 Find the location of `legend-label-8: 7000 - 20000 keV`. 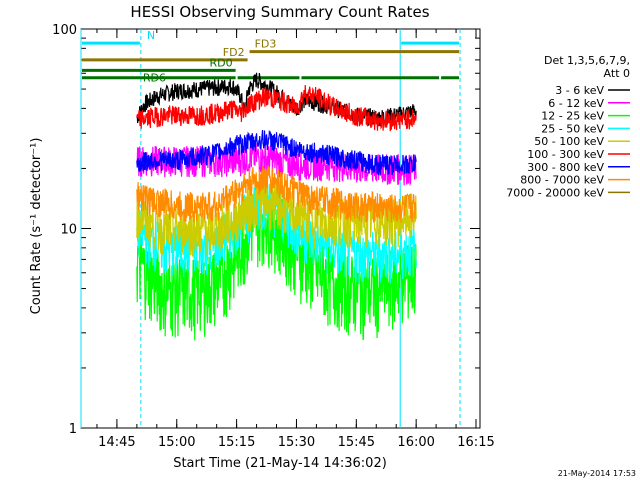

legend-label-8: 7000 - 20000 keV is located at coordinates (555, 192).